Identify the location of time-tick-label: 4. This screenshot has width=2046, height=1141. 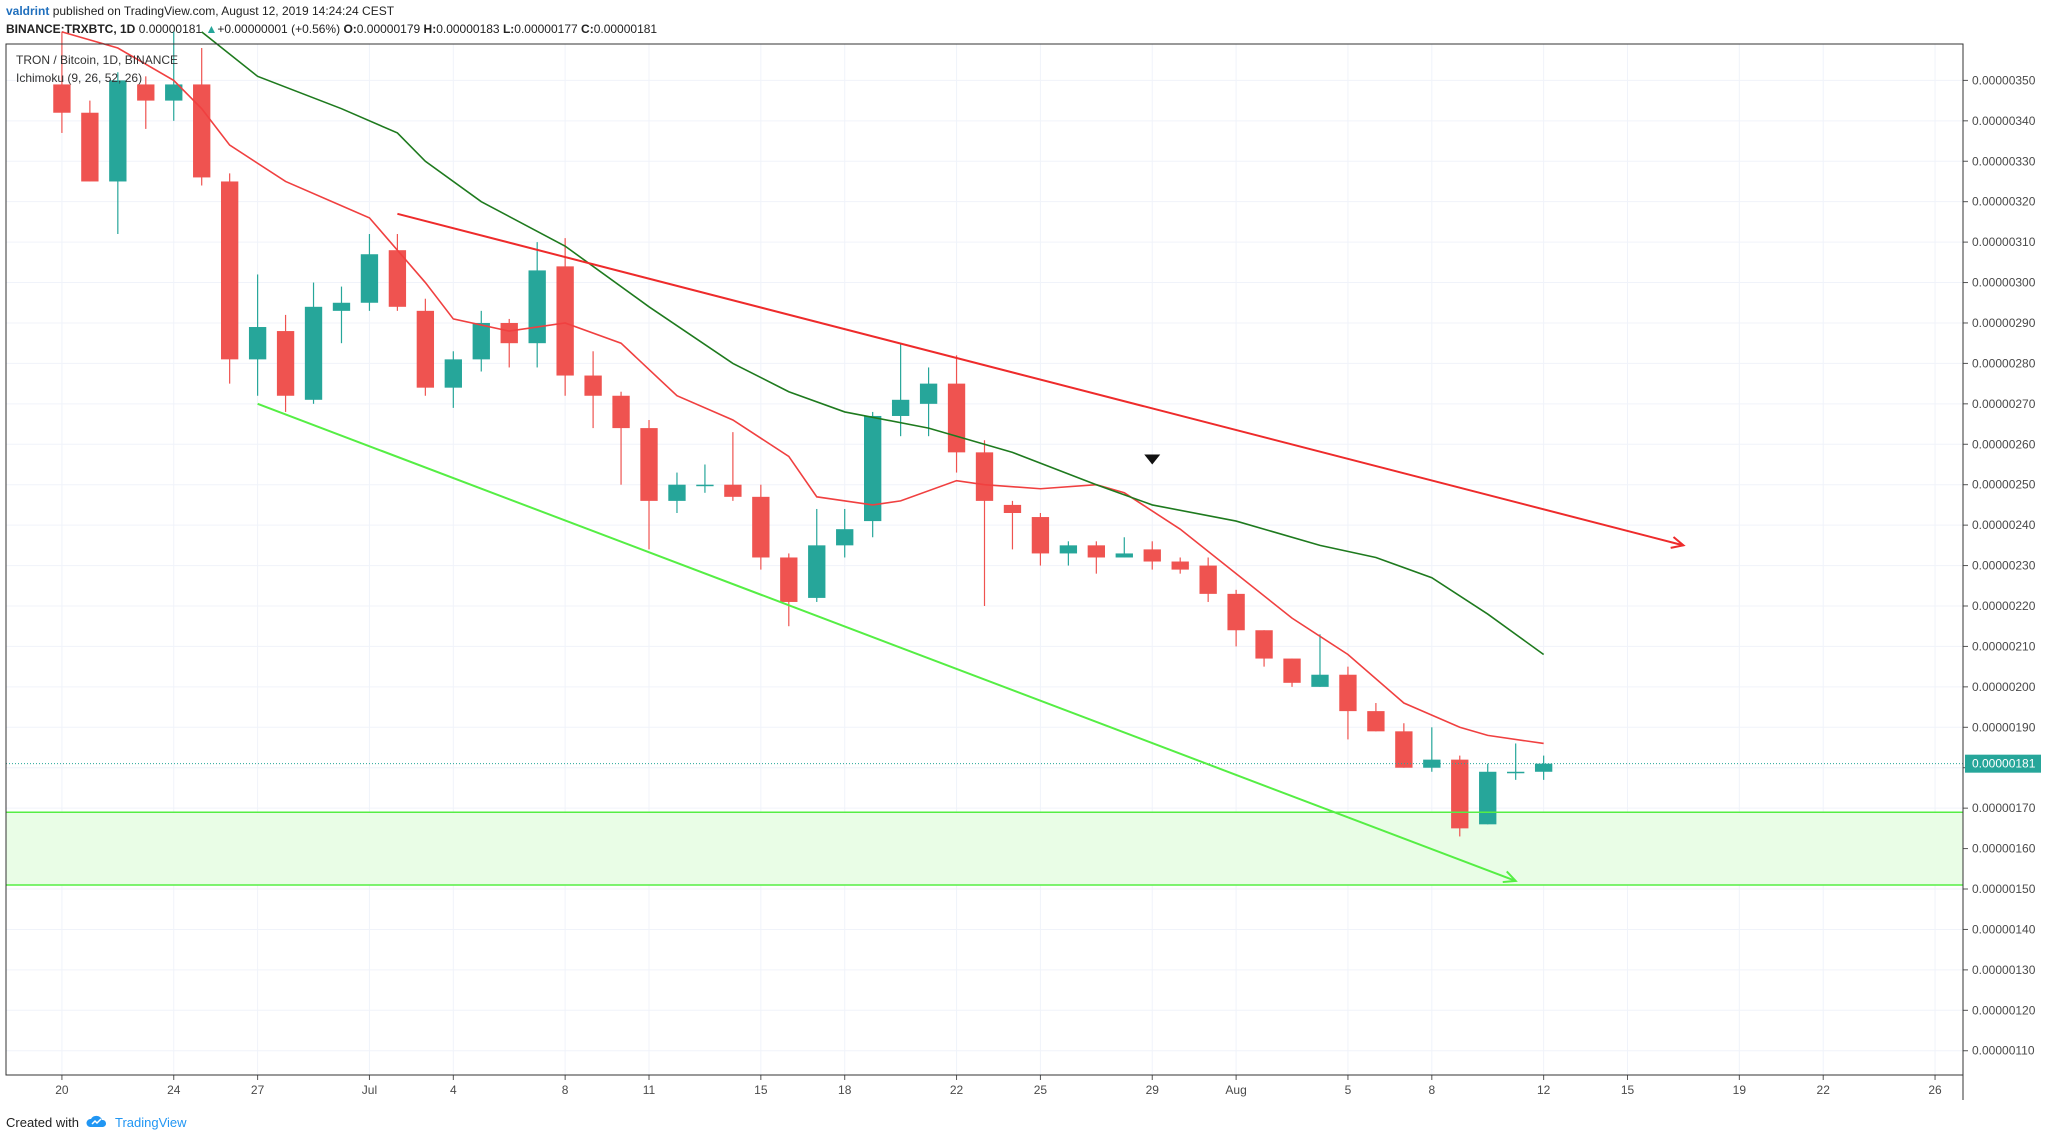
(453, 1090).